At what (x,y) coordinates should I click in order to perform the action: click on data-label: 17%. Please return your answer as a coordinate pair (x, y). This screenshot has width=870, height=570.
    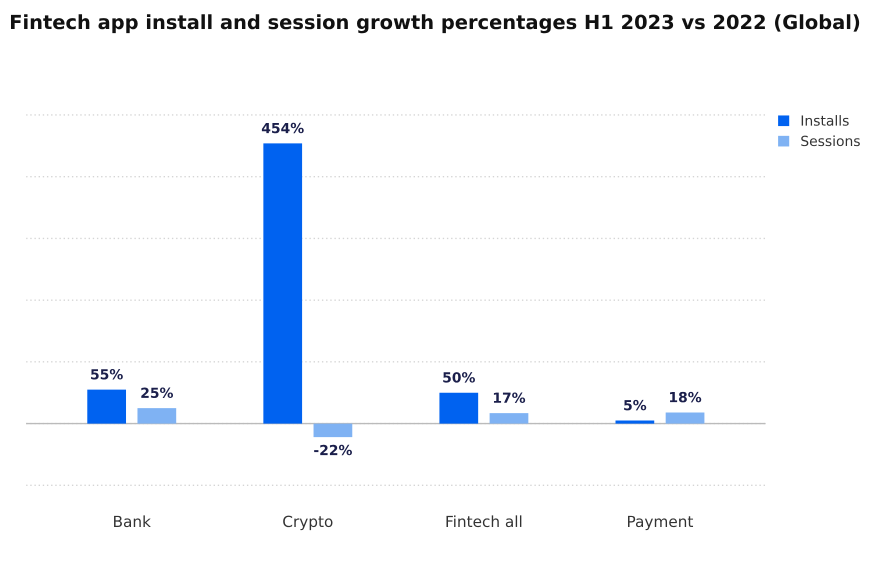
    Looking at the image, I should click on (510, 397).